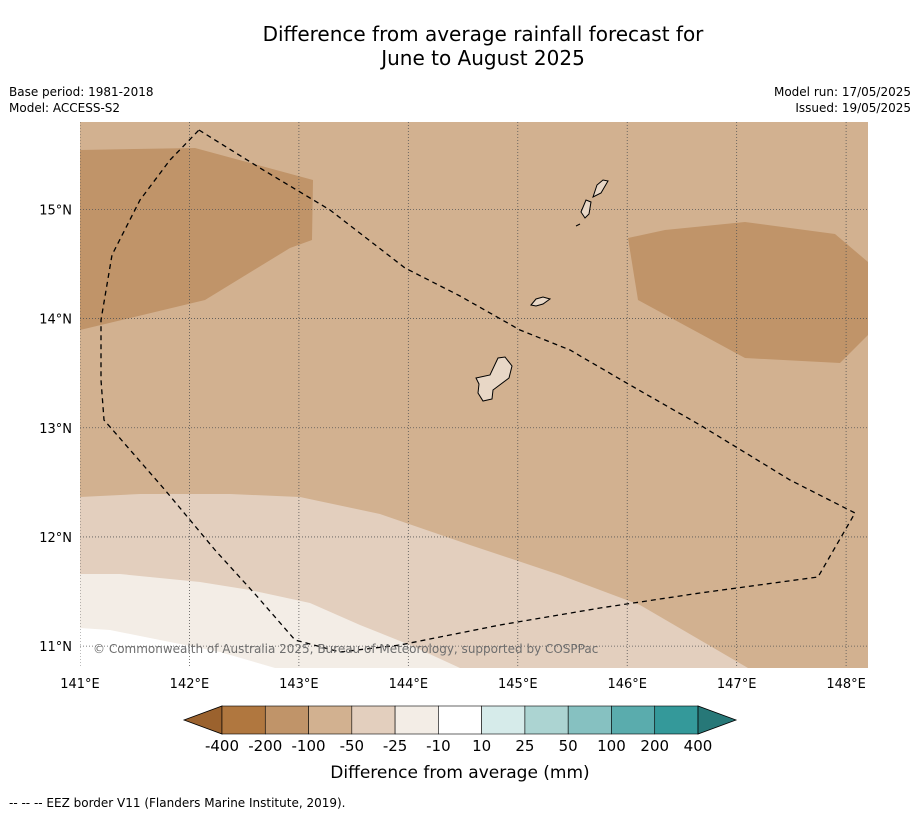 Image resolution: width=919 pixels, height=816 pixels. I want to click on latitude-labels: 15°N 14°N 13°N 12°N 11°N, so click(55, 429).